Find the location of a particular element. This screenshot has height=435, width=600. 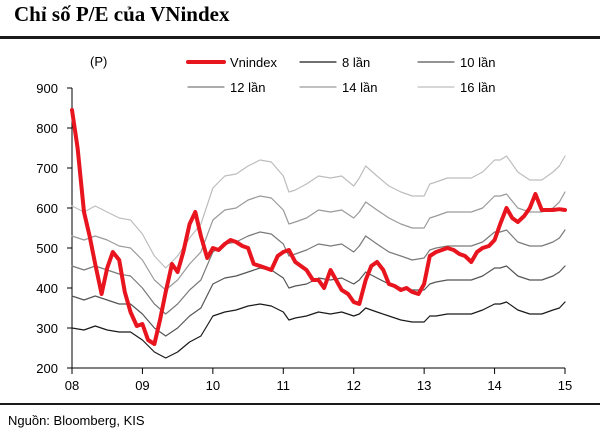

y-tick-label: 700 is located at coordinates (47, 168).